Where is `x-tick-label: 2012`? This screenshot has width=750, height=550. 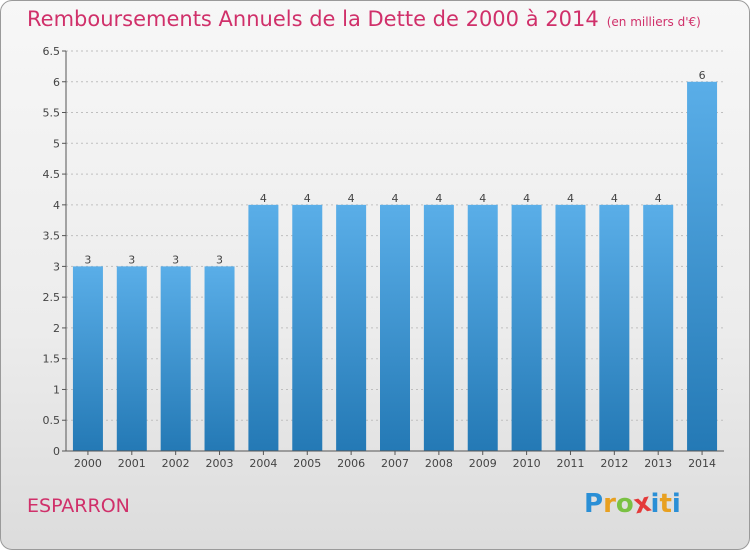 x-tick-label: 2012 is located at coordinates (614, 463).